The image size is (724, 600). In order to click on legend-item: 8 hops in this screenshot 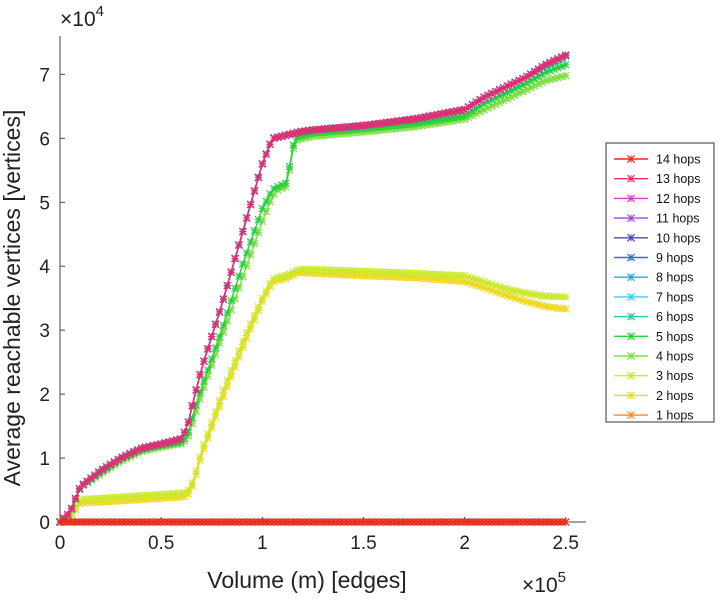, I will do `click(654, 278)`.